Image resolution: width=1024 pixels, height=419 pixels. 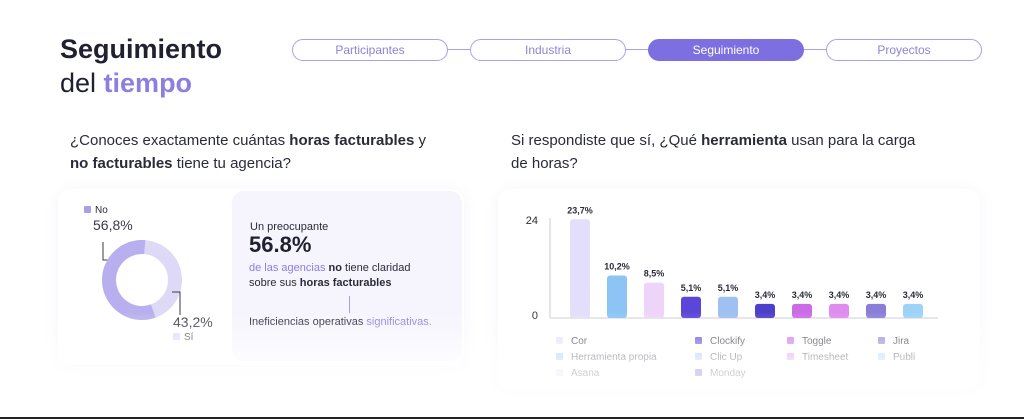 What do you see at coordinates (654, 274) in the screenshot?
I see `bar-data-label: 8,5%` at bounding box center [654, 274].